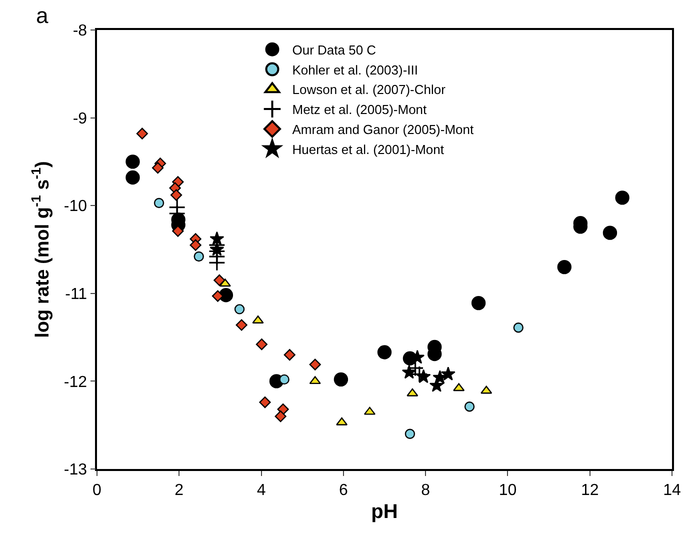 The image size is (688, 535). Describe the element at coordinates (97, 490) in the screenshot. I see `x-tick-label: 0` at that location.